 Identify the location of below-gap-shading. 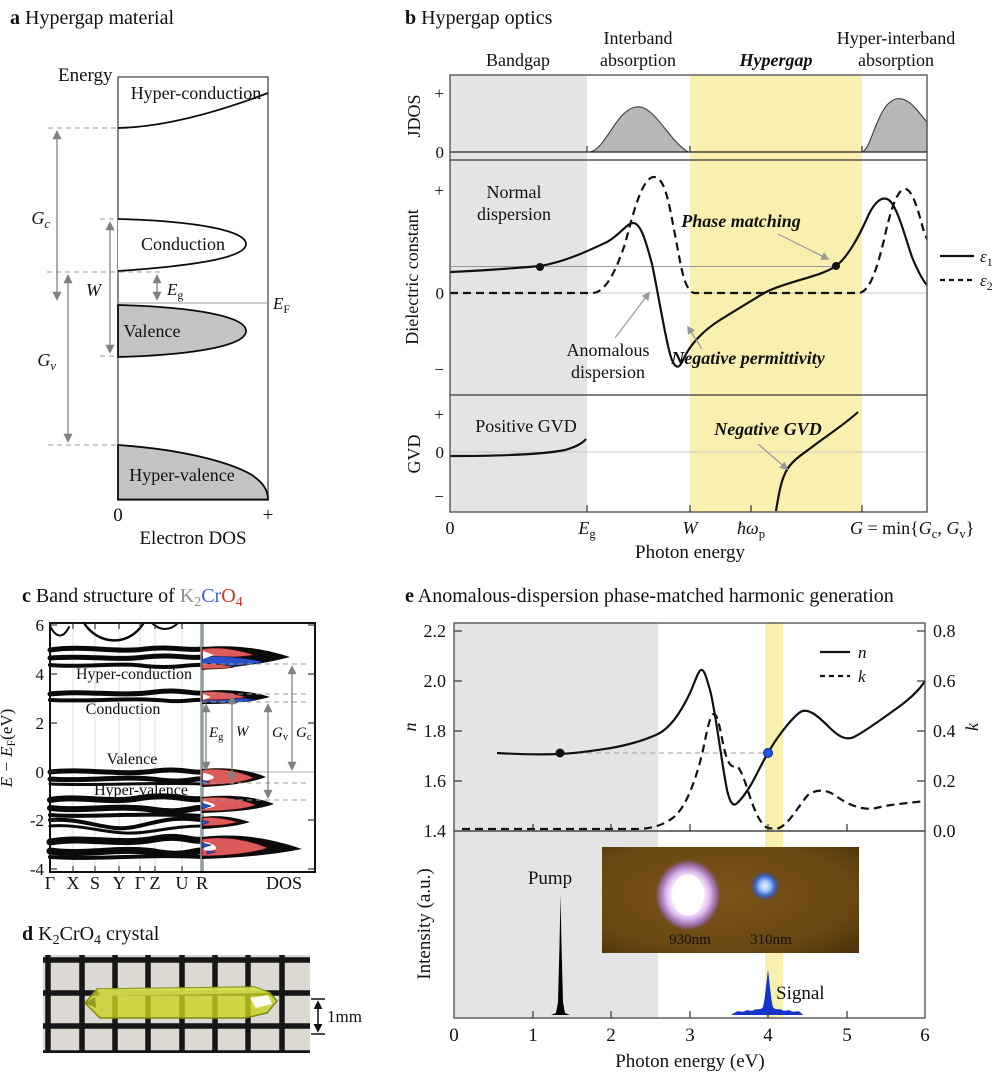
(556, 820).